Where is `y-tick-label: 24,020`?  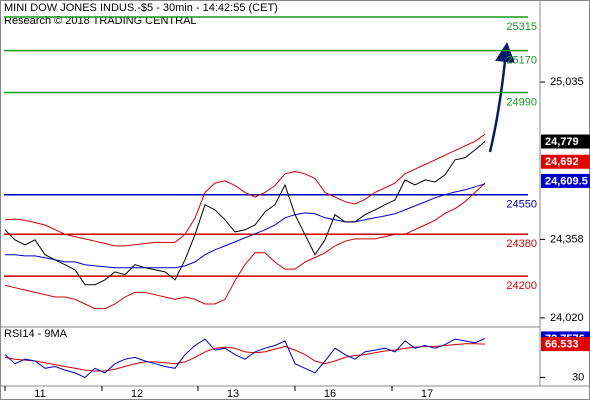
y-tick-label: 24,020 is located at coordinates (567, 318).